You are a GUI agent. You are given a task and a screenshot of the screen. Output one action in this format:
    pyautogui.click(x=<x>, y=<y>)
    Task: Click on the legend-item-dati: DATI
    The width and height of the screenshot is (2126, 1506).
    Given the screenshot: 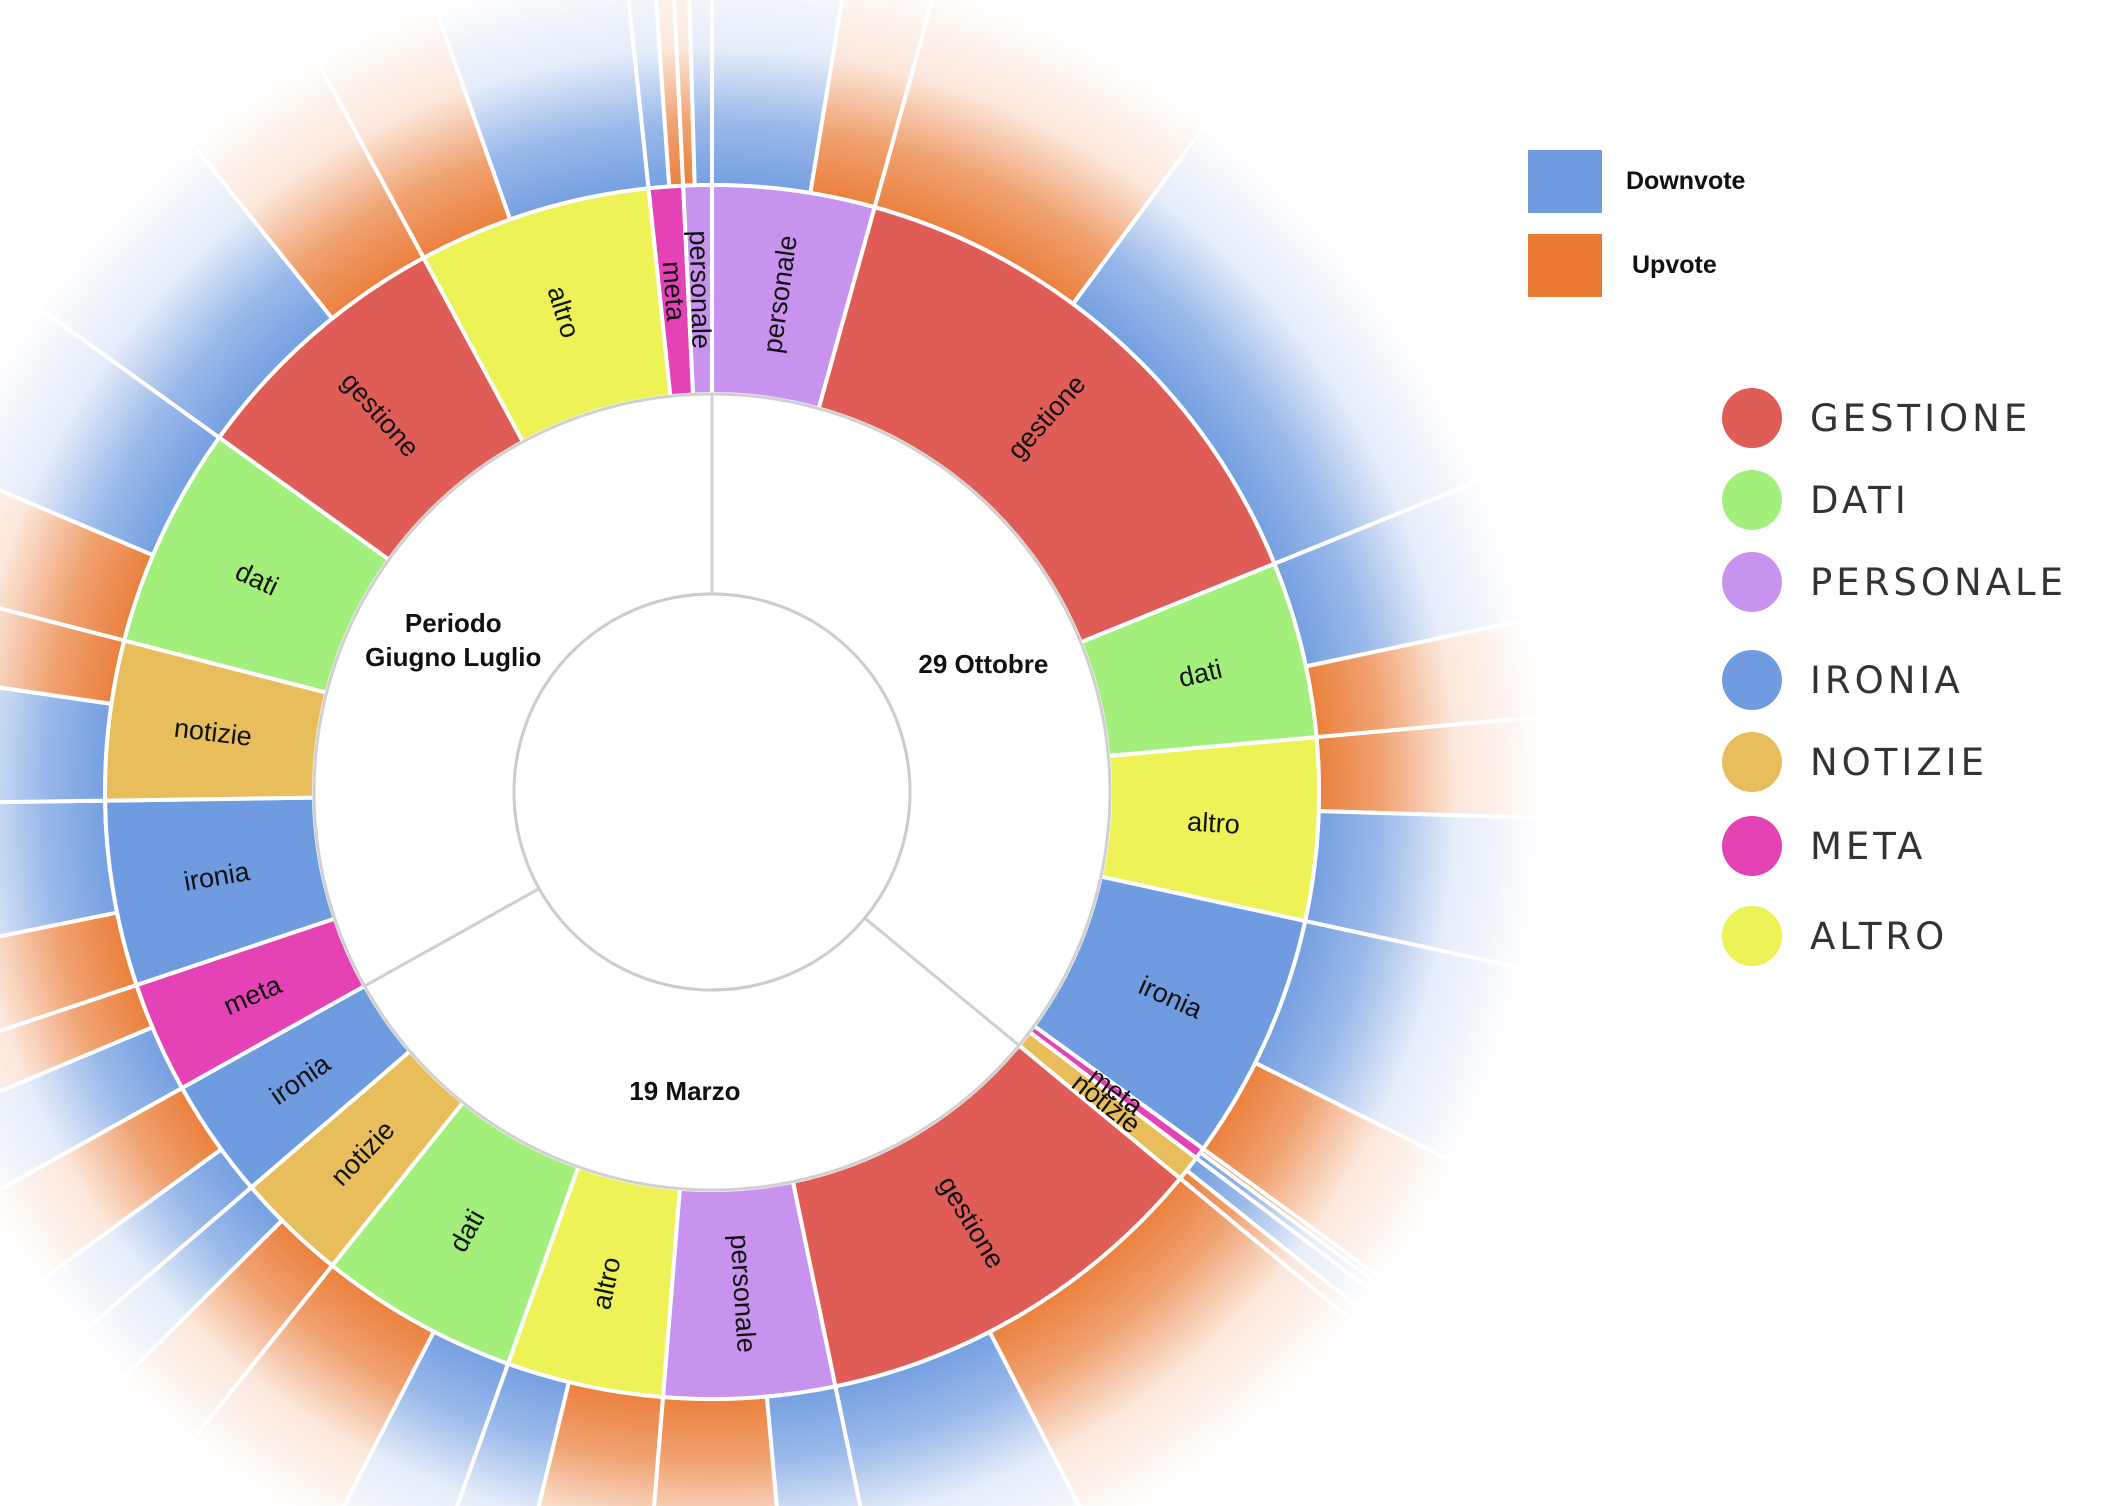 What is the action you would take?
    pyautogui.click(x=1816, y=500)
    